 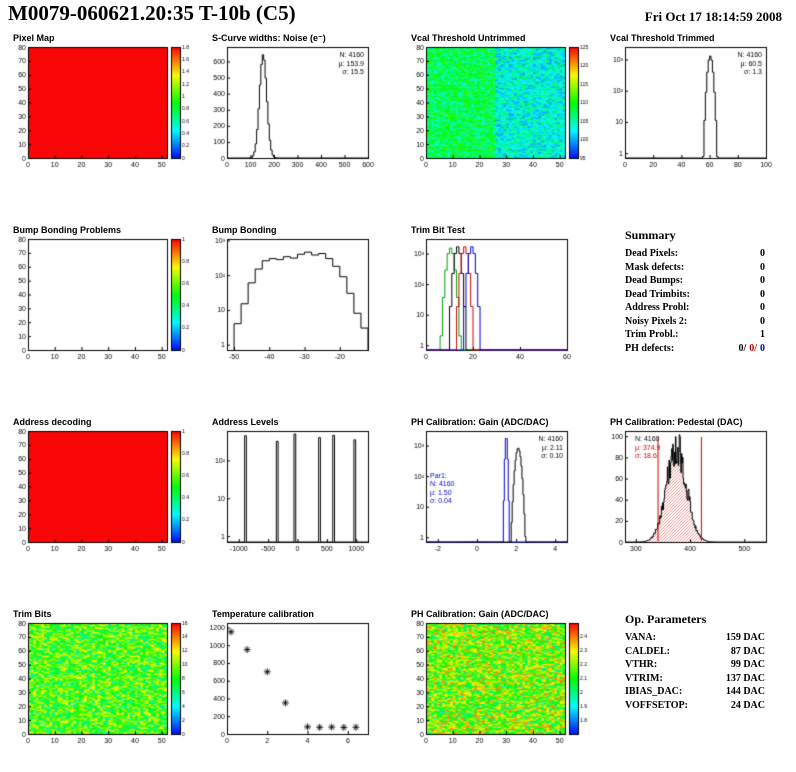 I want to click on op-row-value: 144 DAC, so click(x=745, y=691).